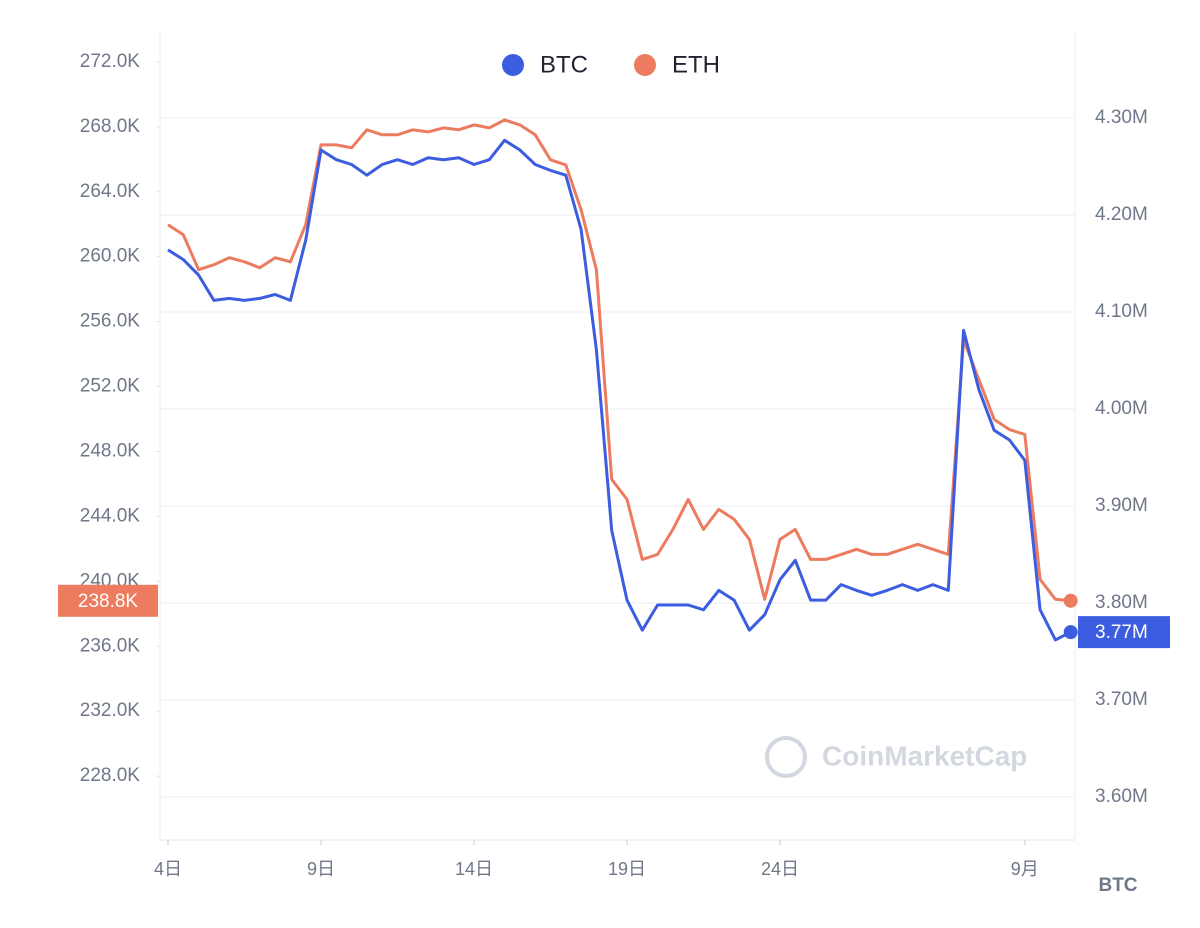 The height and width of the screenshot is (928, 1200). Describe the element at coordinates (1025, 869) in the screenshot. I see `x-tick-label: 9月` at that location.